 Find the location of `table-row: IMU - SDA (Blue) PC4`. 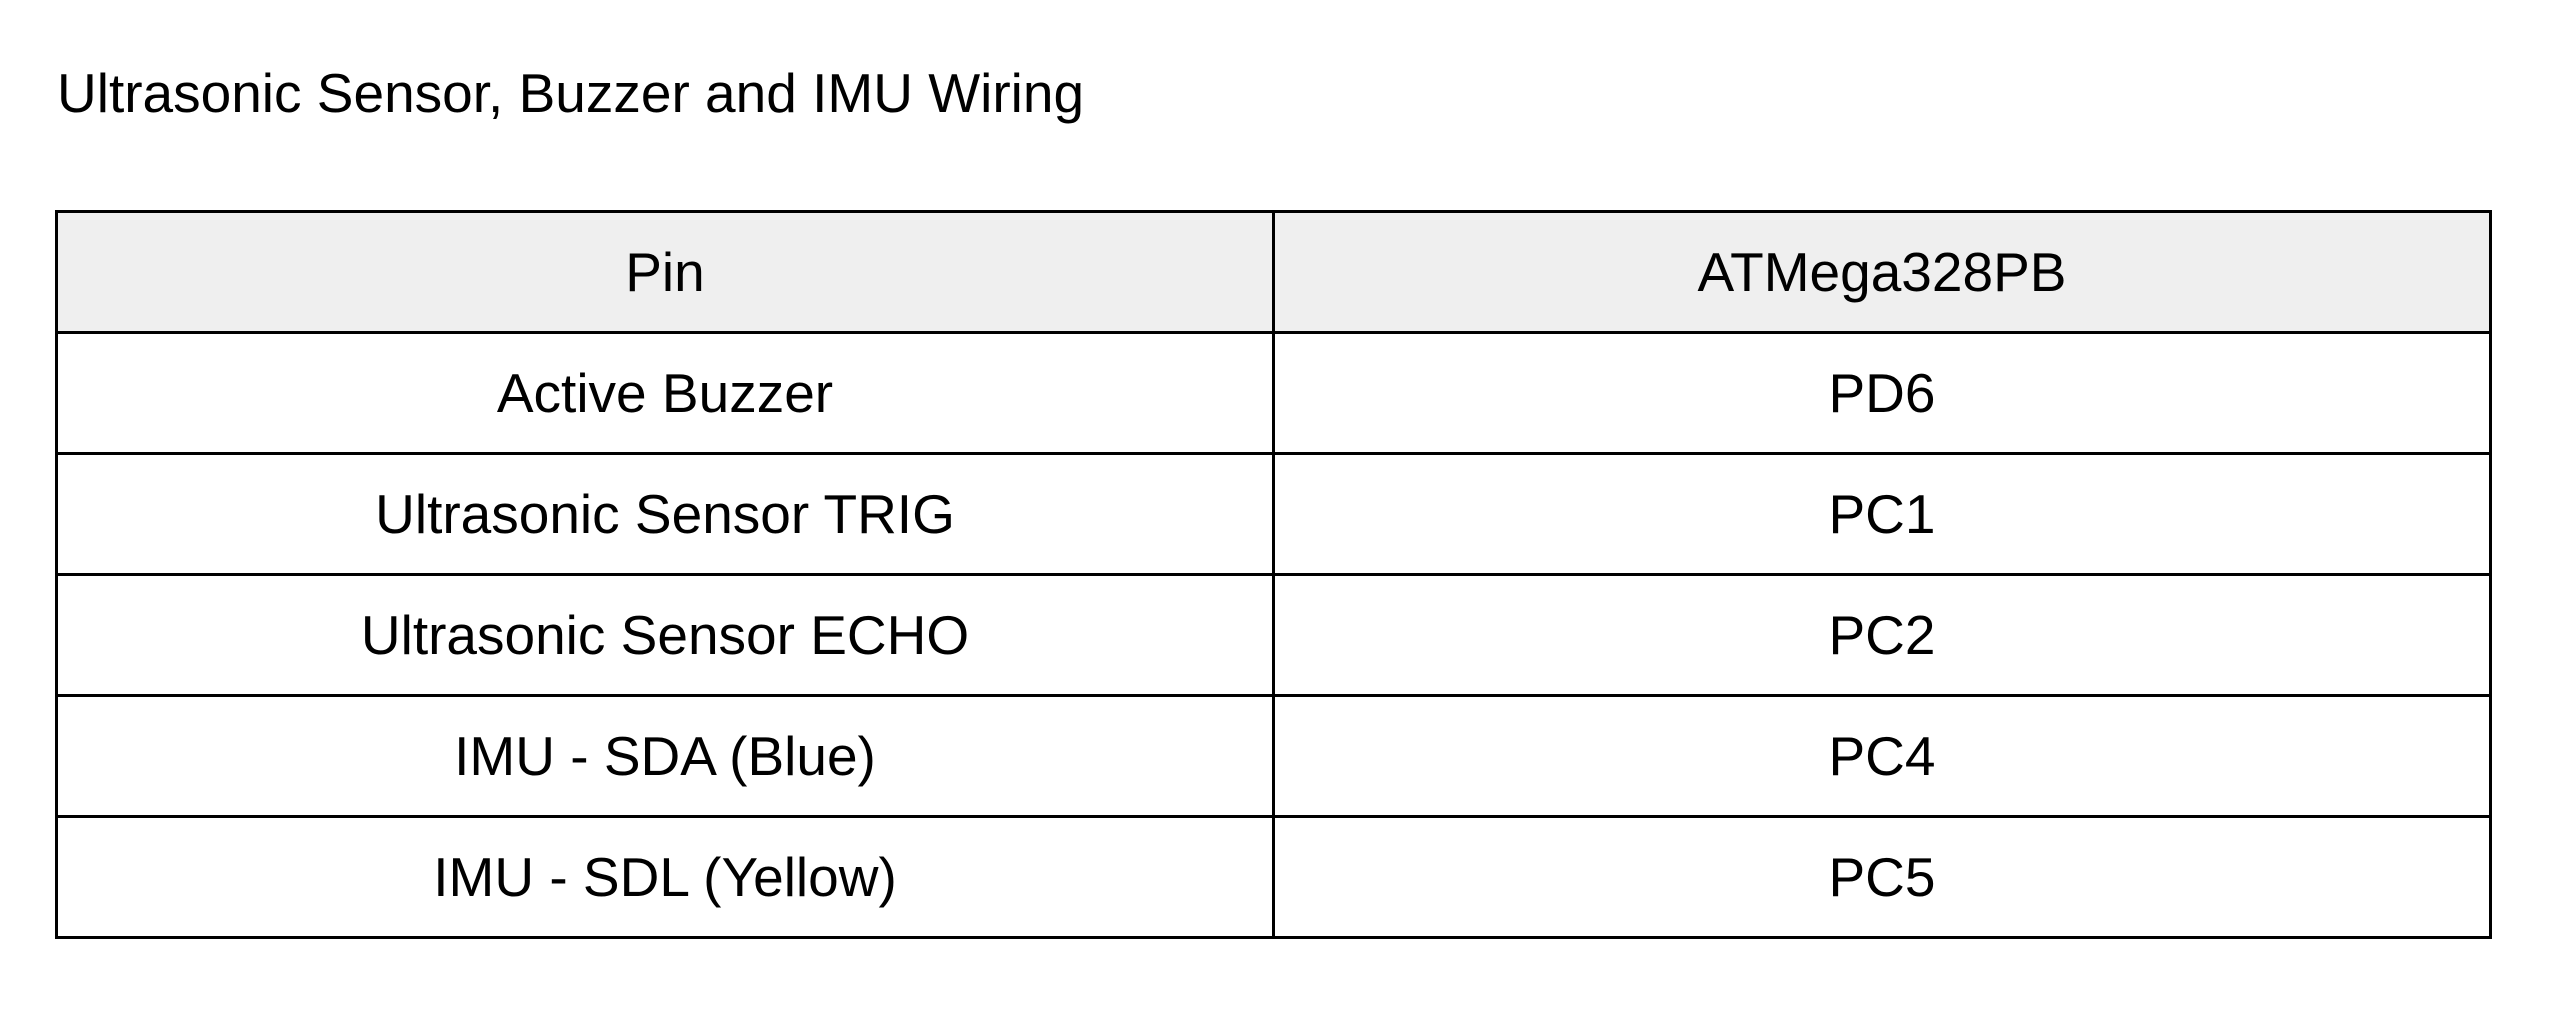

table-row: IMU - SDA (Blue) PC4 is located at coordinates (1273, 756).